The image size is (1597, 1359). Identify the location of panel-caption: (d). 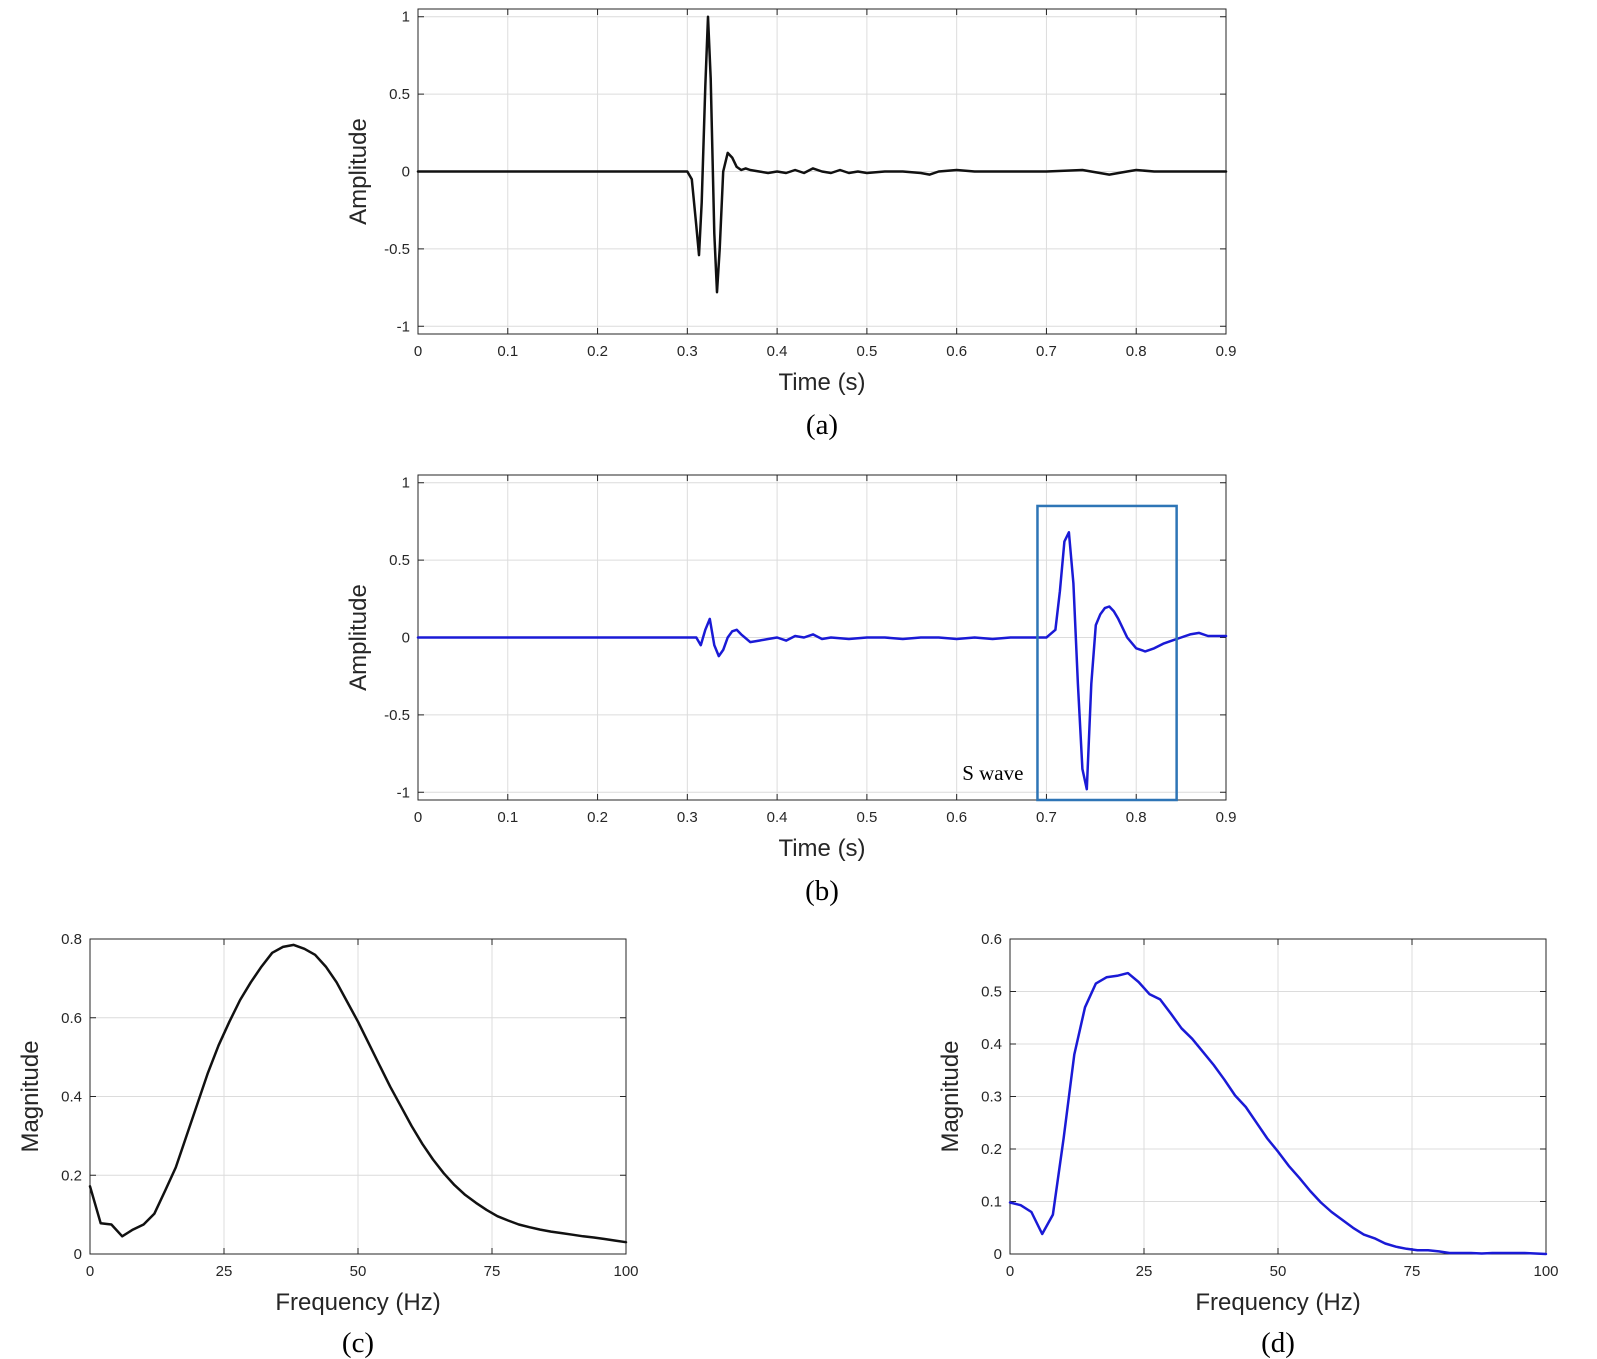
(1278, 1343).